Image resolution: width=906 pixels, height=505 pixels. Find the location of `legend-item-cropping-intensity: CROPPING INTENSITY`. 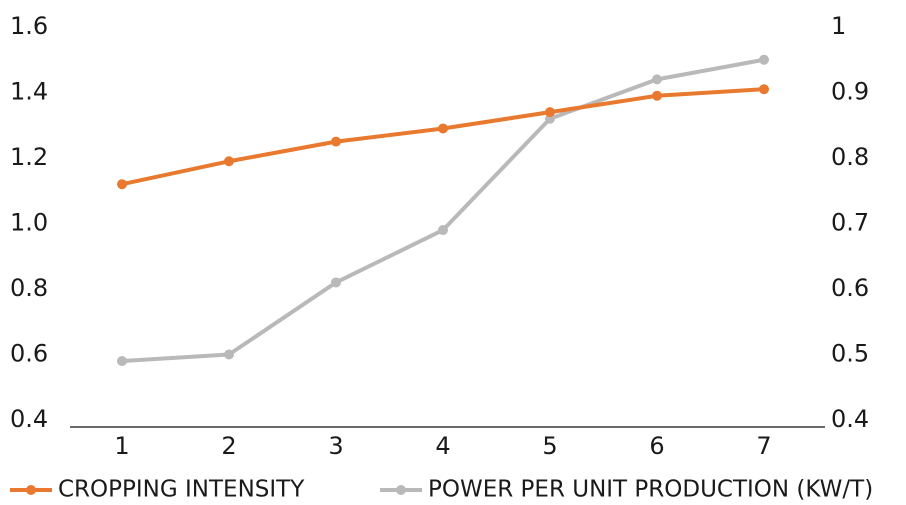

legend-item-cropping-intensity: CROPPING INTENSITY is located at coordinates (157, 490).